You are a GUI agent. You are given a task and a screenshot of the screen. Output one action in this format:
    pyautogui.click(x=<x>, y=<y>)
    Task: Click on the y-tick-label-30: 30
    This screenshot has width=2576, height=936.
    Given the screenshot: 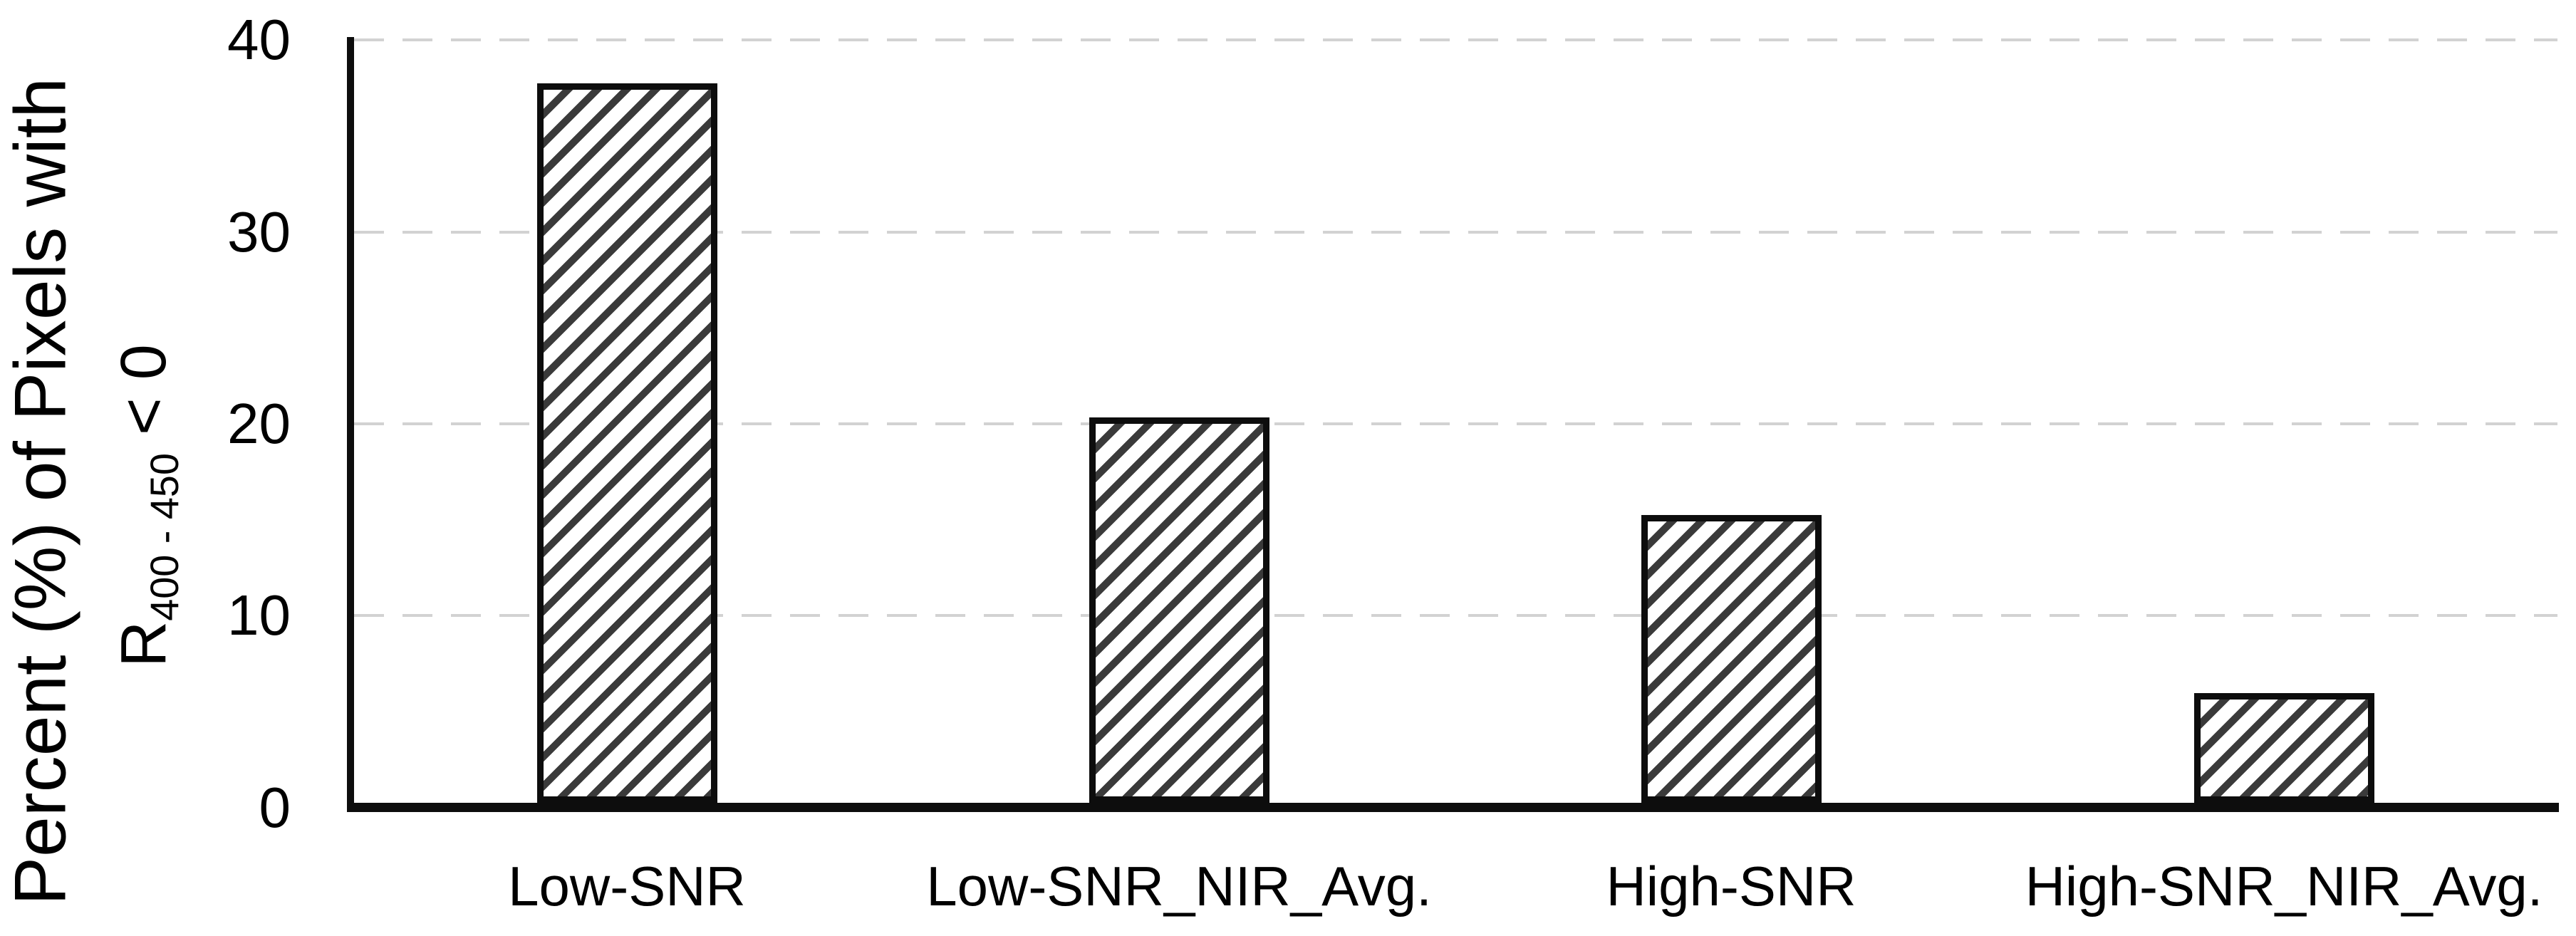 What is the action you would take?
    pyautogui.click(x=259, y=231)
    